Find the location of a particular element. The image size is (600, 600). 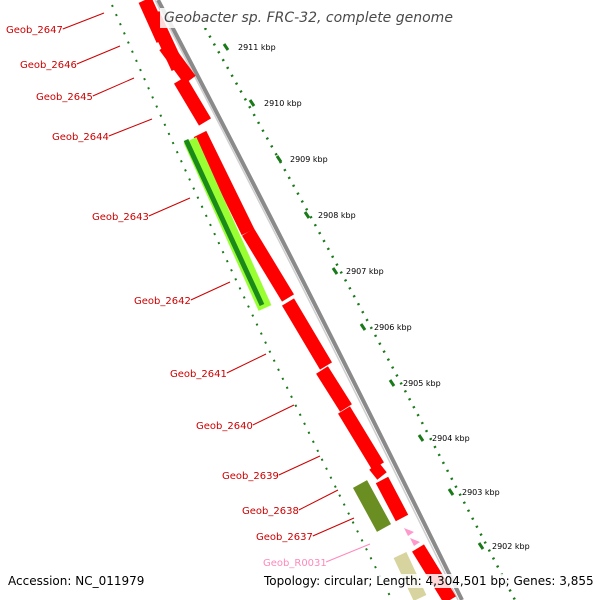

gene-block-2643-stripe is located at coordinates (224, 222).